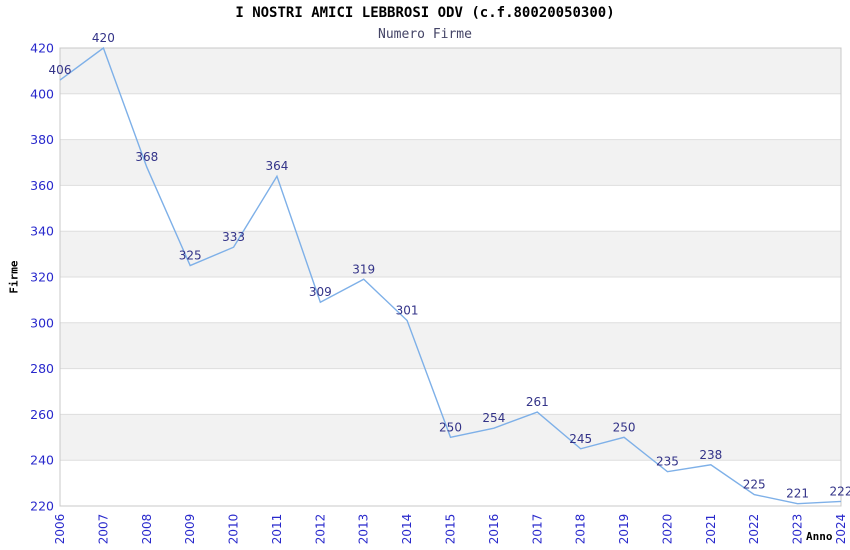  What do you see at coordinates (320, 529) in the screenshot?
I see `x-tick-label: 2012` at bounding box center [320, 529].